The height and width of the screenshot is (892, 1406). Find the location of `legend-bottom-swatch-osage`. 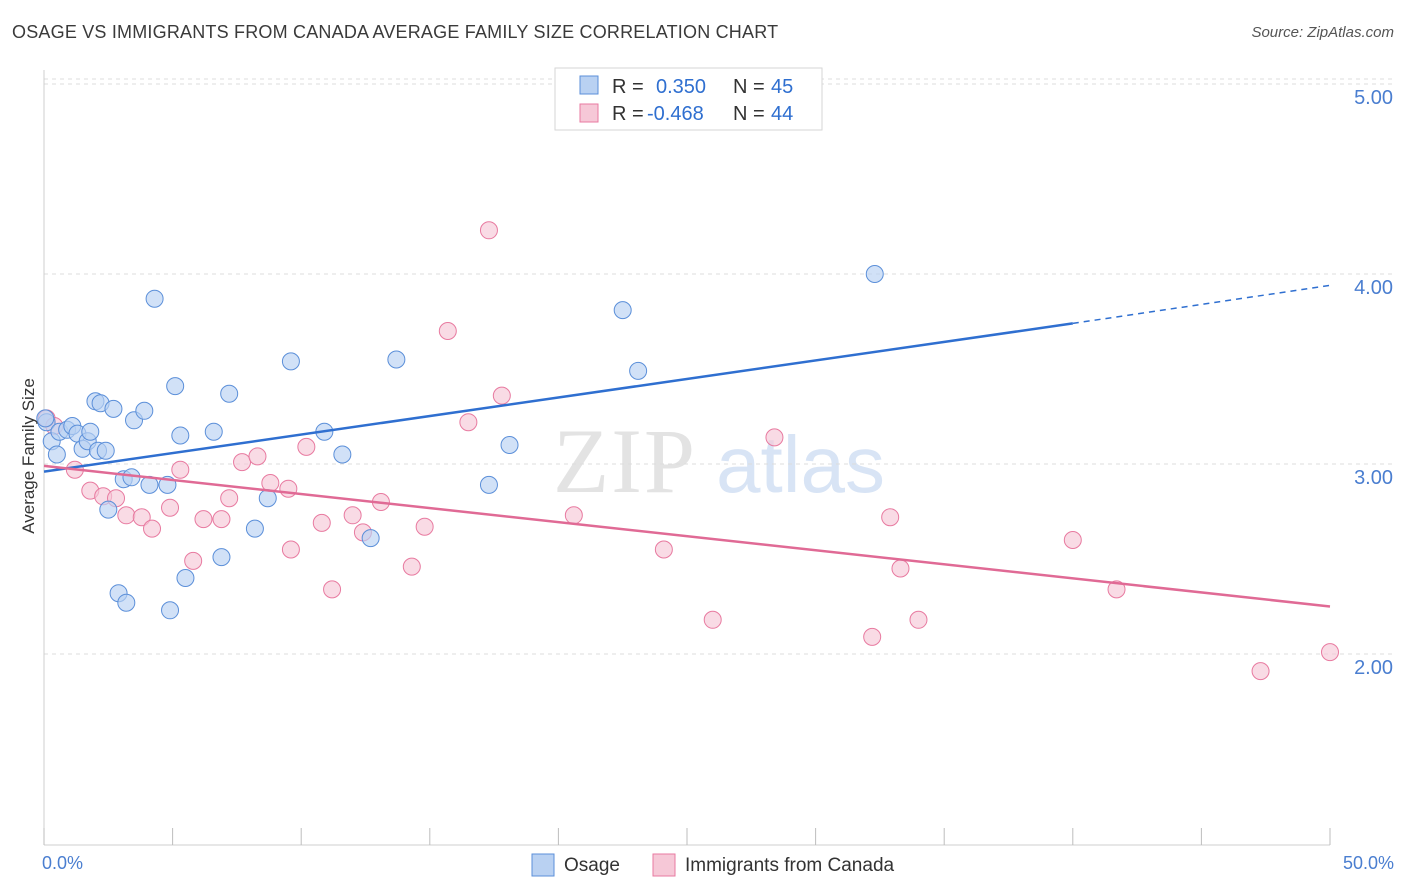

legend-bottom-swatch-osage is located at coordinates (543, 865).